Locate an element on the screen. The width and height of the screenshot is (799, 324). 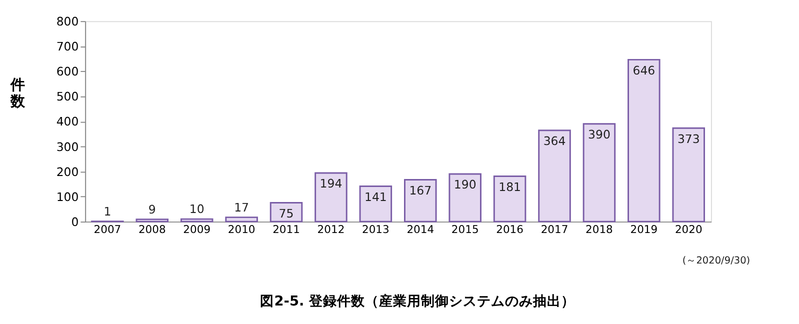
text: (～2020/9/30) is located at coordinates (716, 261).